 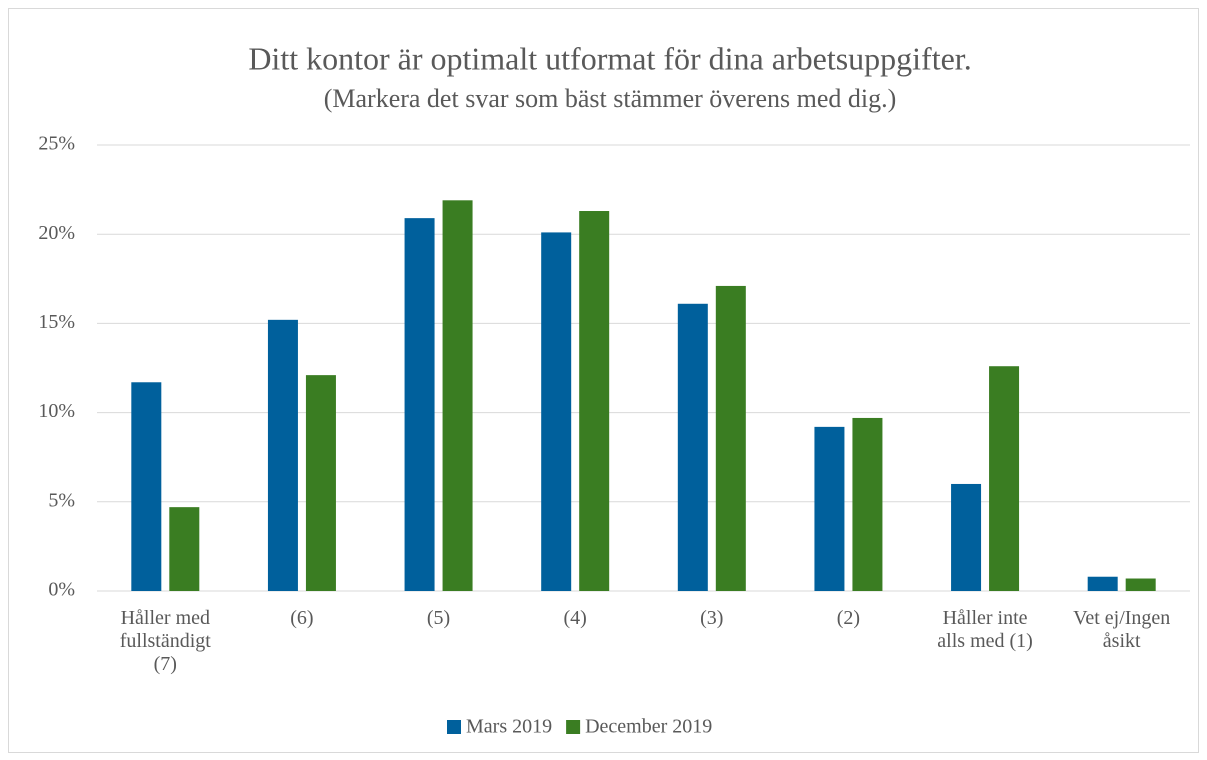 What do you see at coordinates (848, 618) in the screenshot?
I see `x-tick-label: (2)` at bounding box center [848, 618].